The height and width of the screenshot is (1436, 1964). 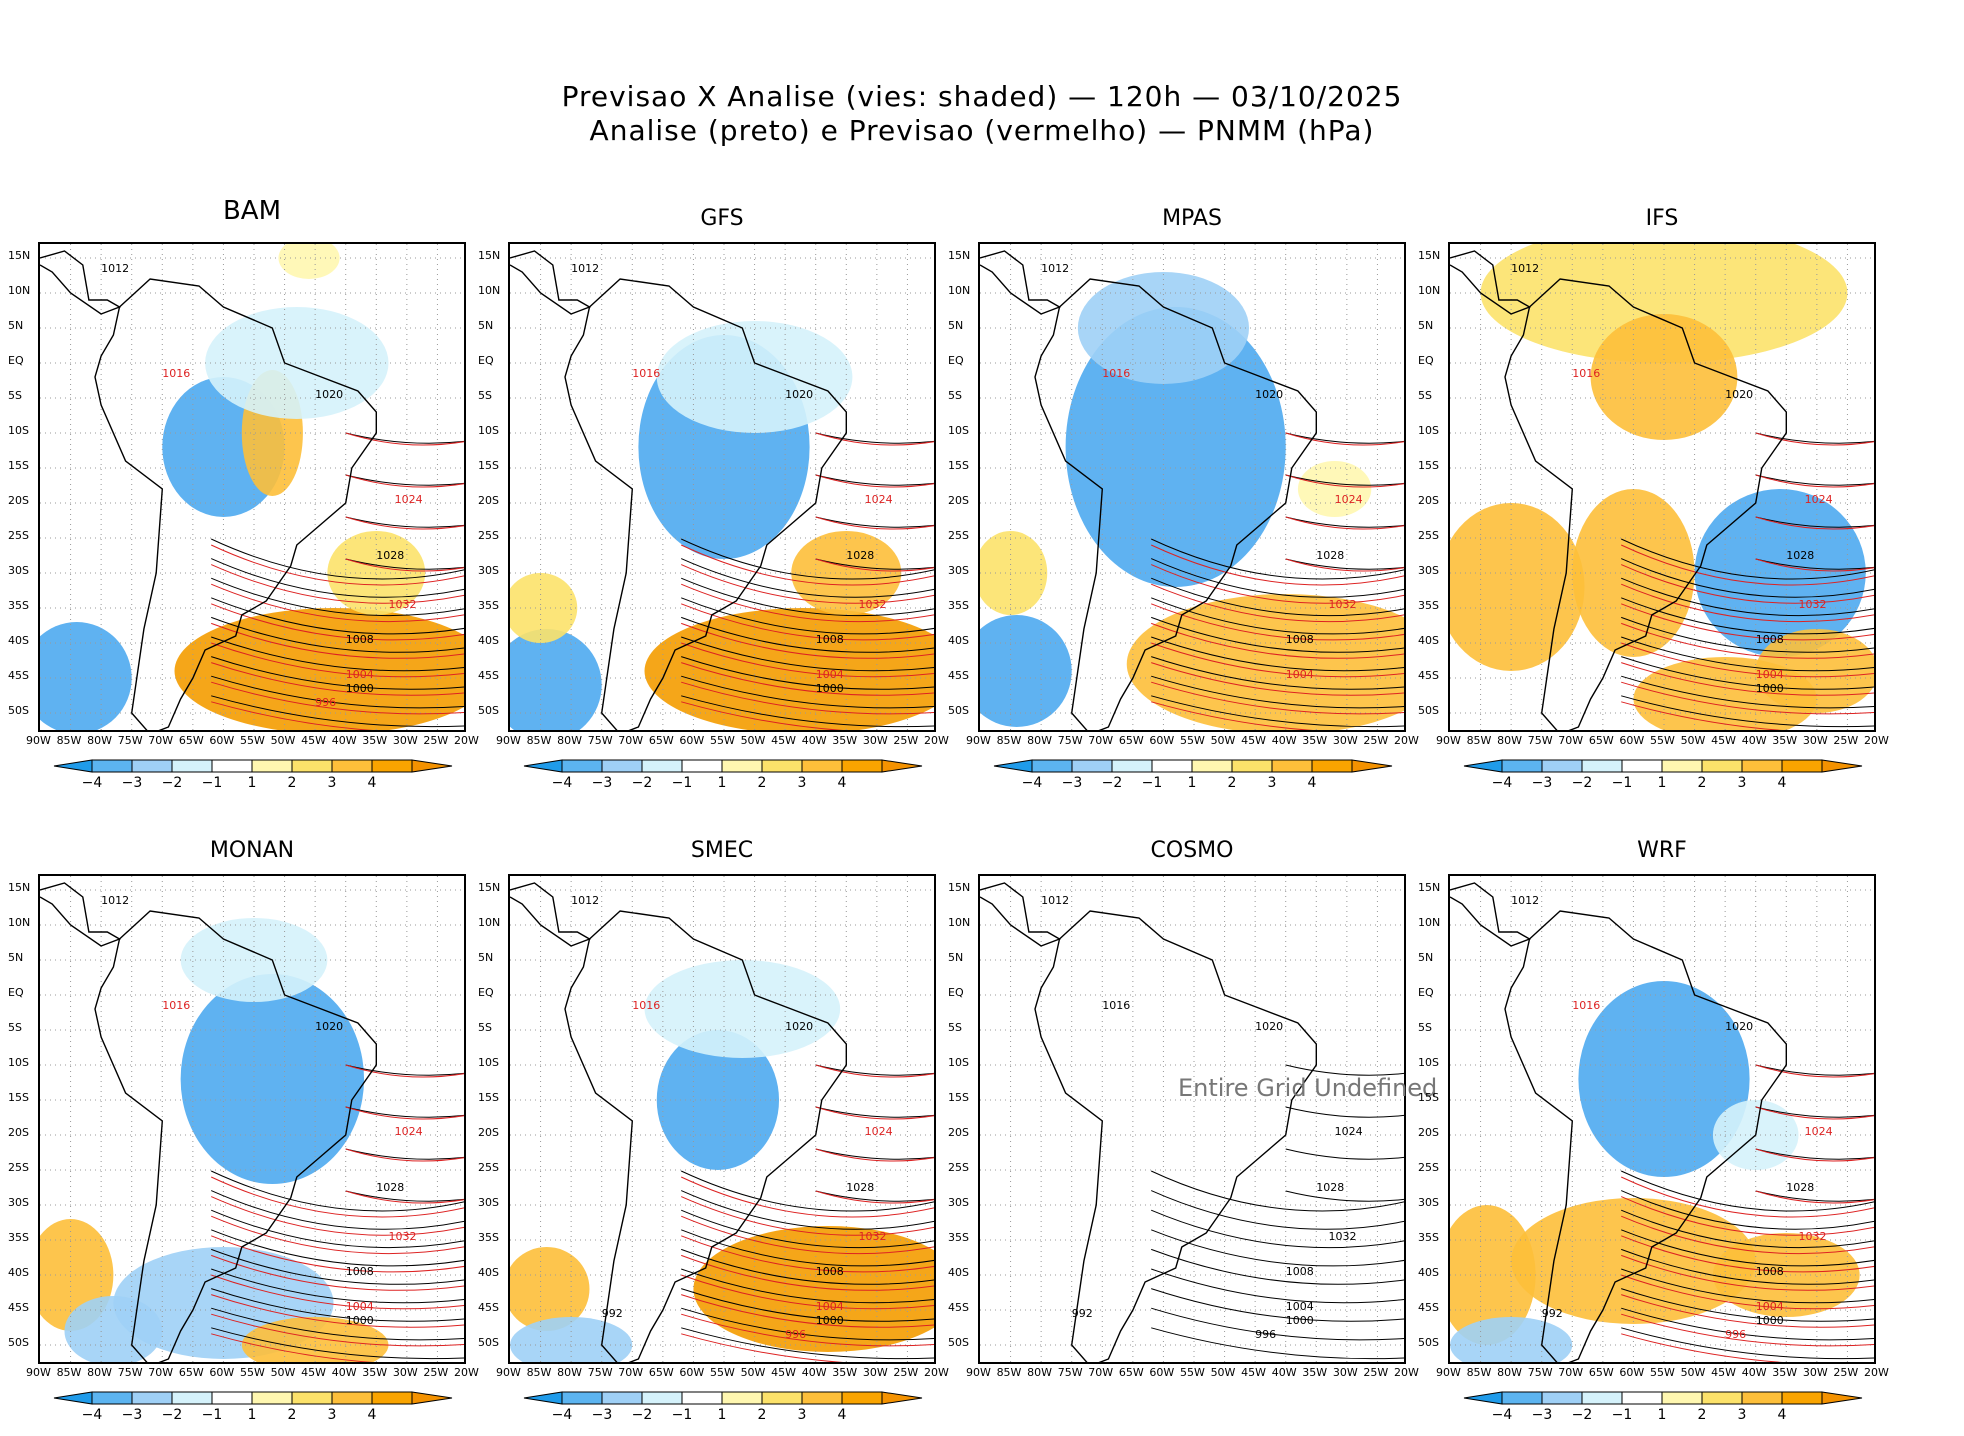 I want to click on lon-tick-label: 50W, so click(x=1223, y=1372).